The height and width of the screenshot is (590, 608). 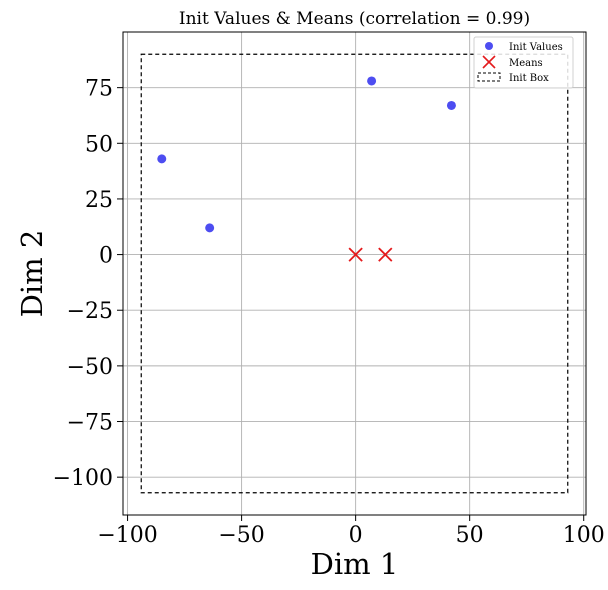 I want to click on y-tick-label: 0, so click(x=106, y=256).